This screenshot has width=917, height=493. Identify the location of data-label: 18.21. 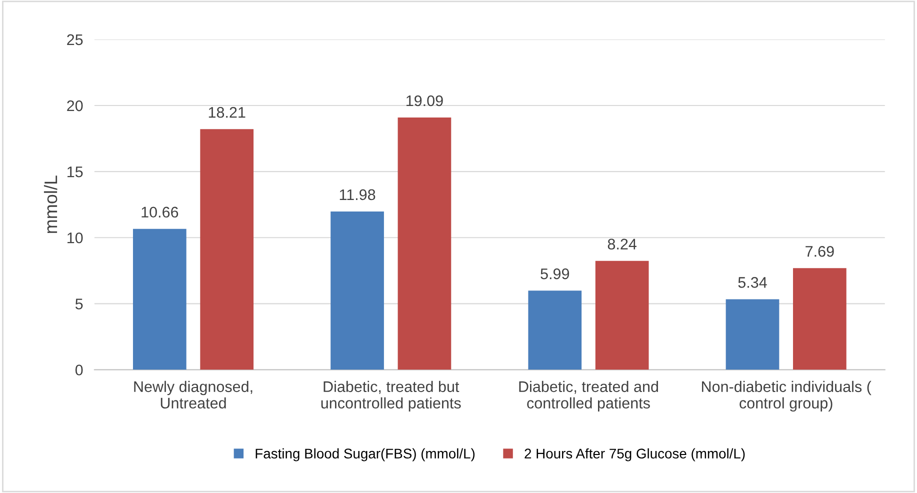
(227, 112).